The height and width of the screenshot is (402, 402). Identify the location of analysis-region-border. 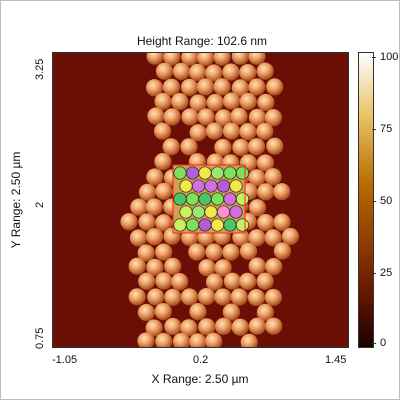
(209, 199).